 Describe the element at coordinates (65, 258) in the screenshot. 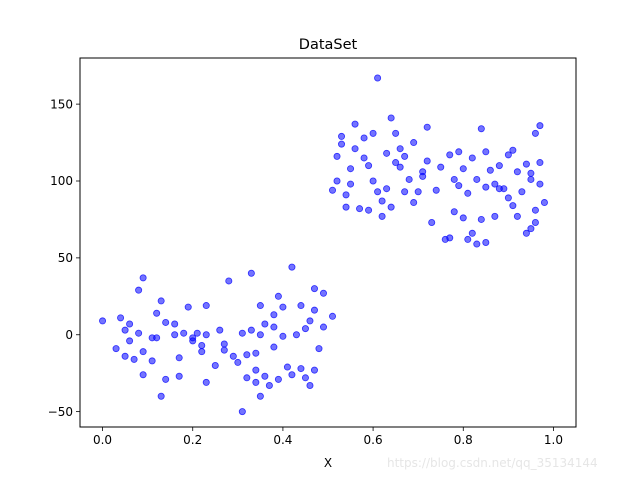

I see `y-tick-label: 50` at that location.